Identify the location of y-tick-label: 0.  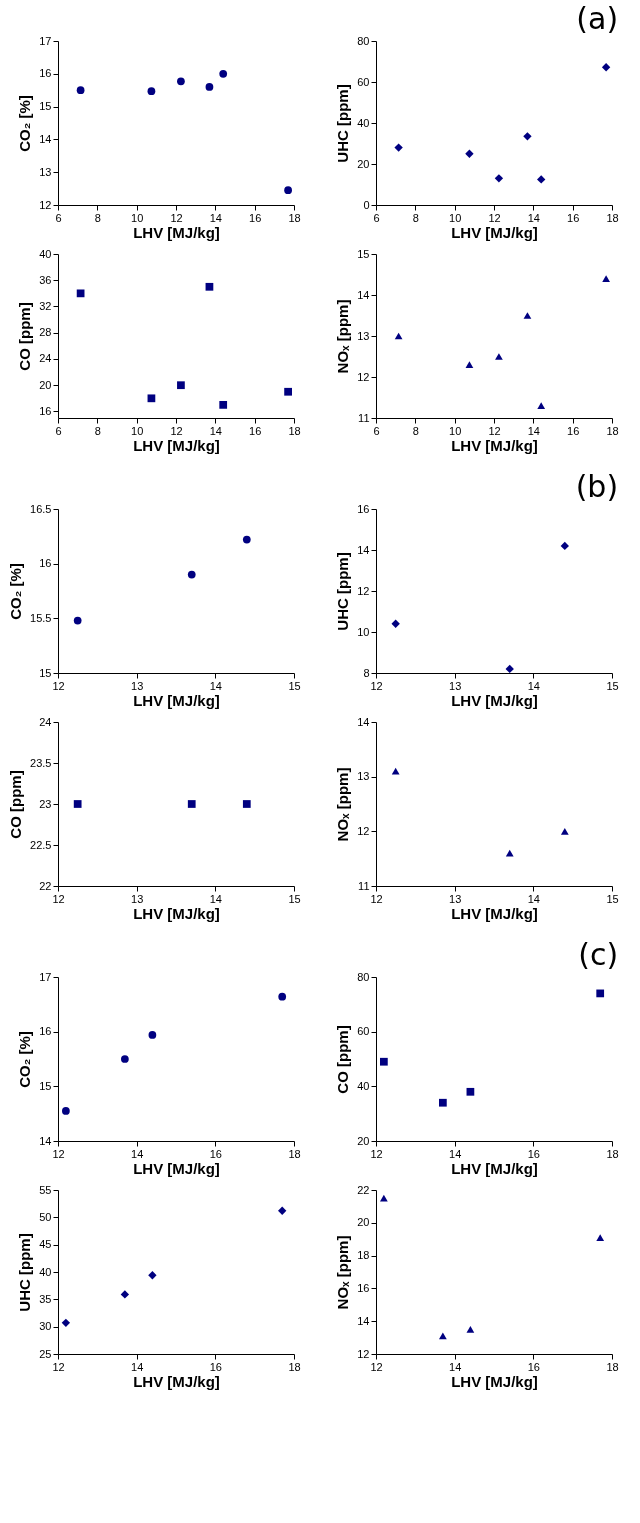
(366, 204).